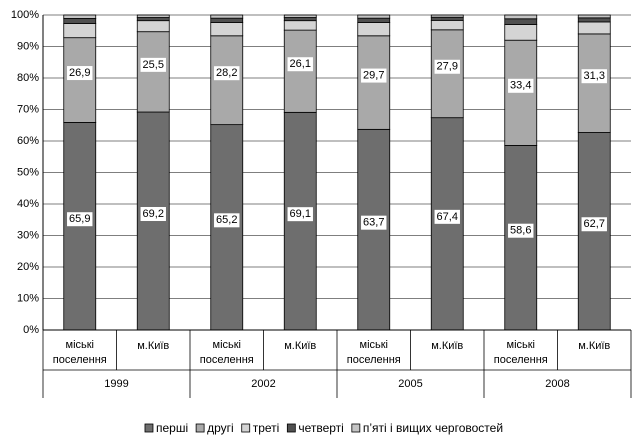 The image size is (632, 439). I want to click on y-tick-label: 90%, so click(28, 46).